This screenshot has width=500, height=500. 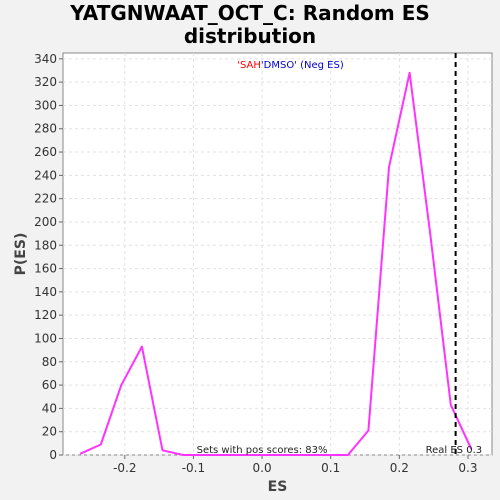 What do you see at coordinates (49, 385) in the screenshot?
I see `y-tick-label: 60` at bounding box center [49, 385].